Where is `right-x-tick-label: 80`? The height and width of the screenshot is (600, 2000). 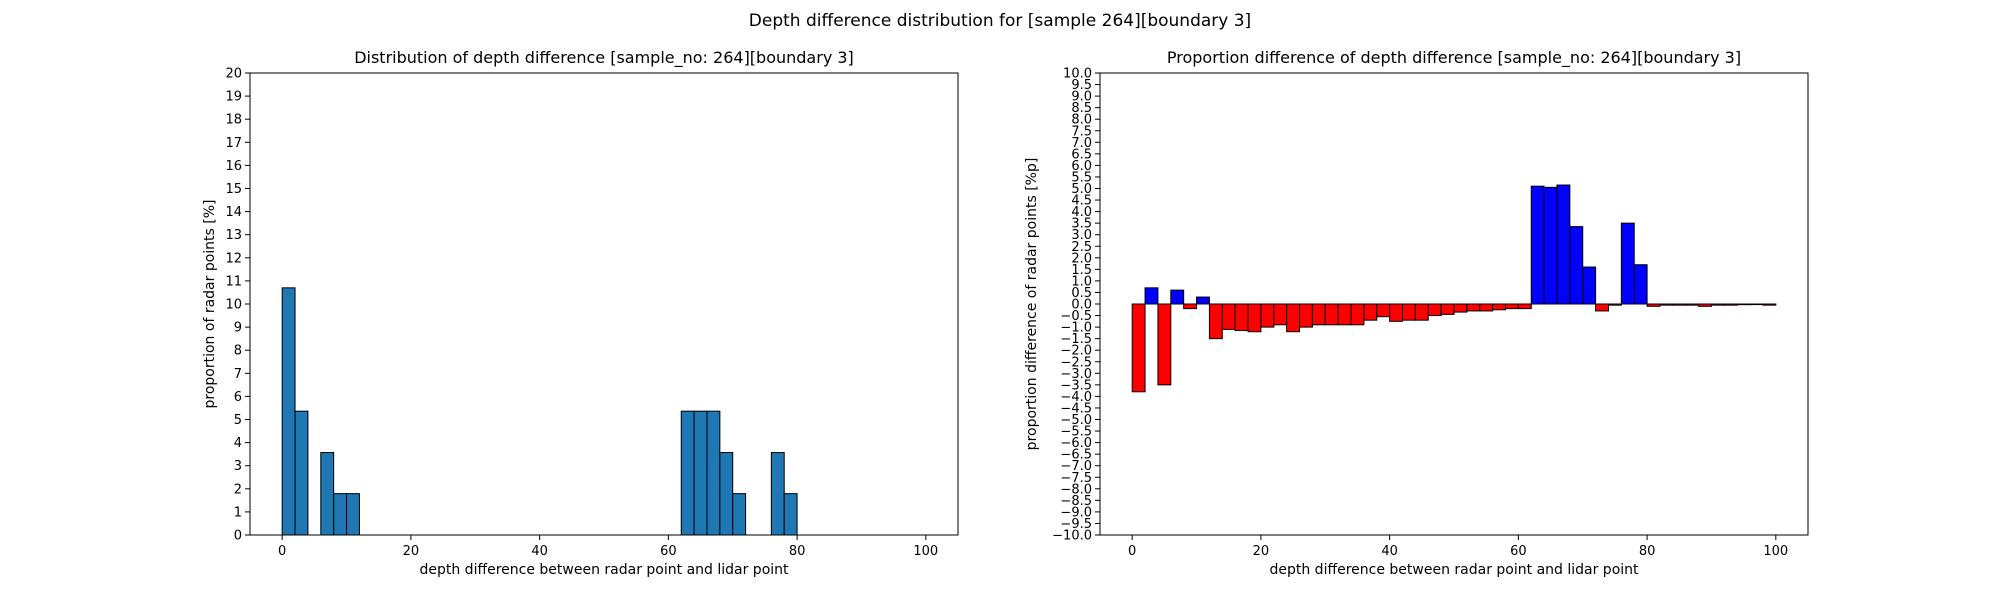
right-x-tick-label: 80 is located at coordinates (1647, 551).